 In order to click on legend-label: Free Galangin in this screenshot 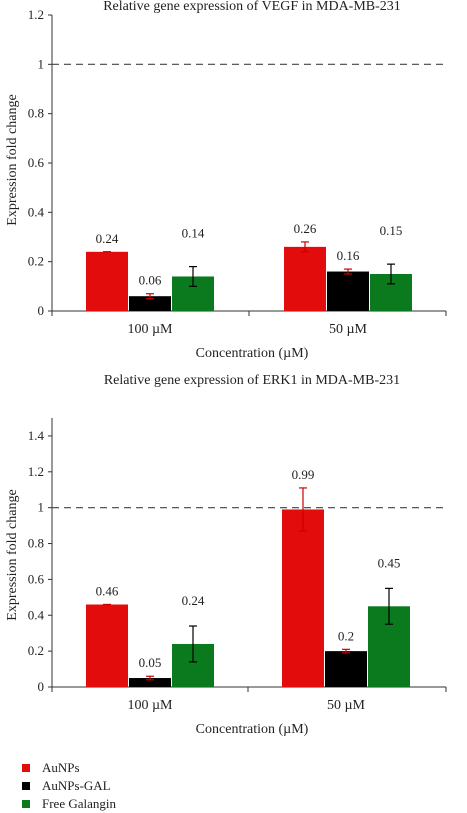, I will do `click(79, 803)`.